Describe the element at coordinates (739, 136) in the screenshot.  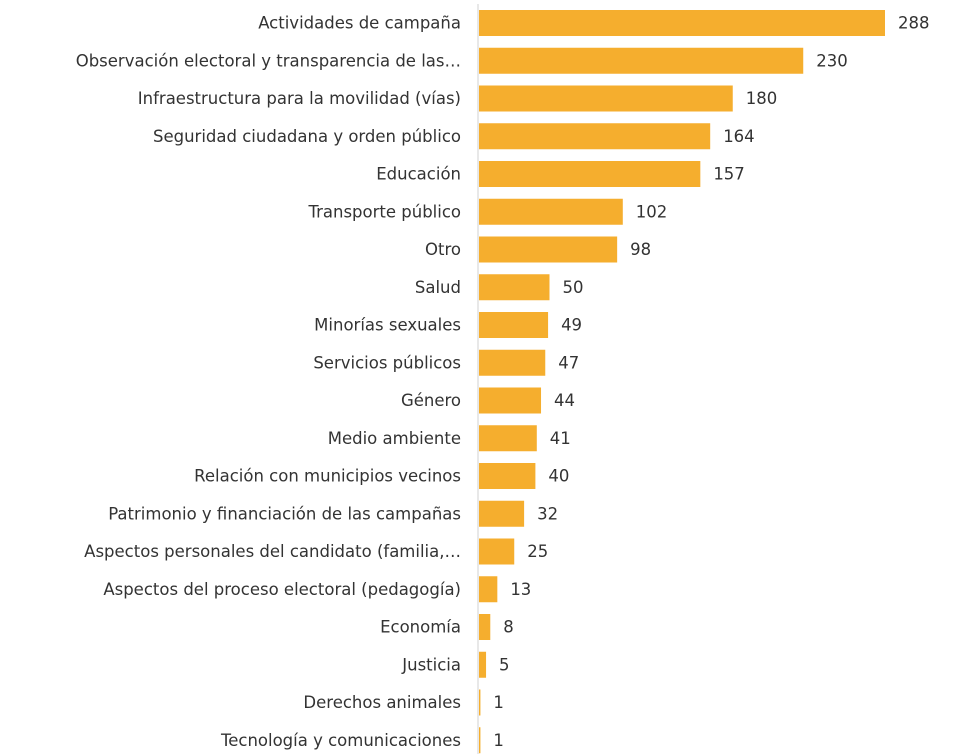
I see `value-label: 164` at that location.